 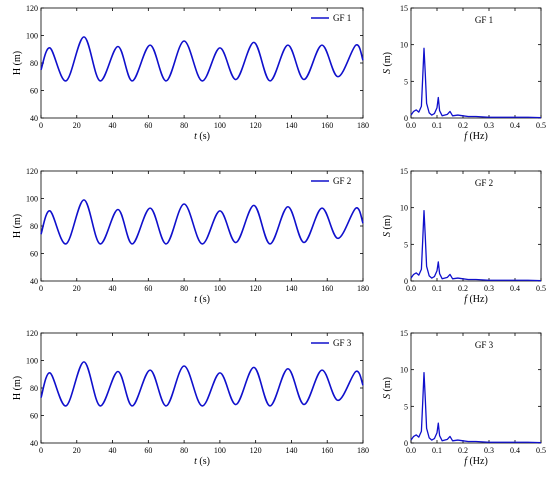 What do you see at coordinates (291, 125) in the screenshot?
I see `panel-1-x-tick-label: 140` at bounding box center [291, 125].